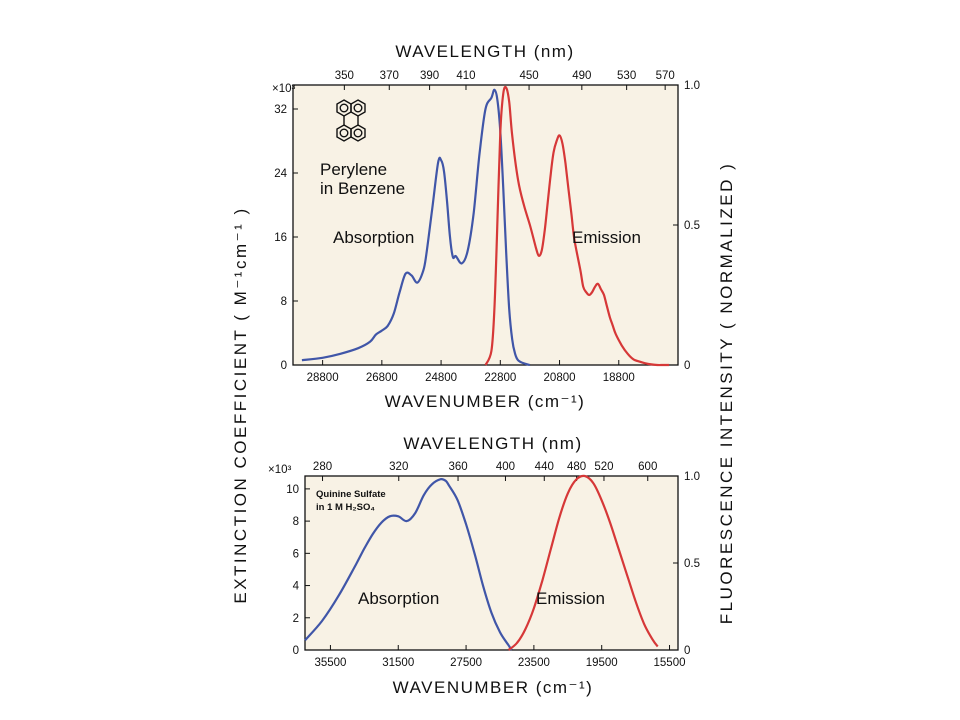 This screenshot has height=720, width=960. Describe the element at coordinates (330, 663) in the screenshot. I see `quinine-x-tick-label: 35500` at that location.